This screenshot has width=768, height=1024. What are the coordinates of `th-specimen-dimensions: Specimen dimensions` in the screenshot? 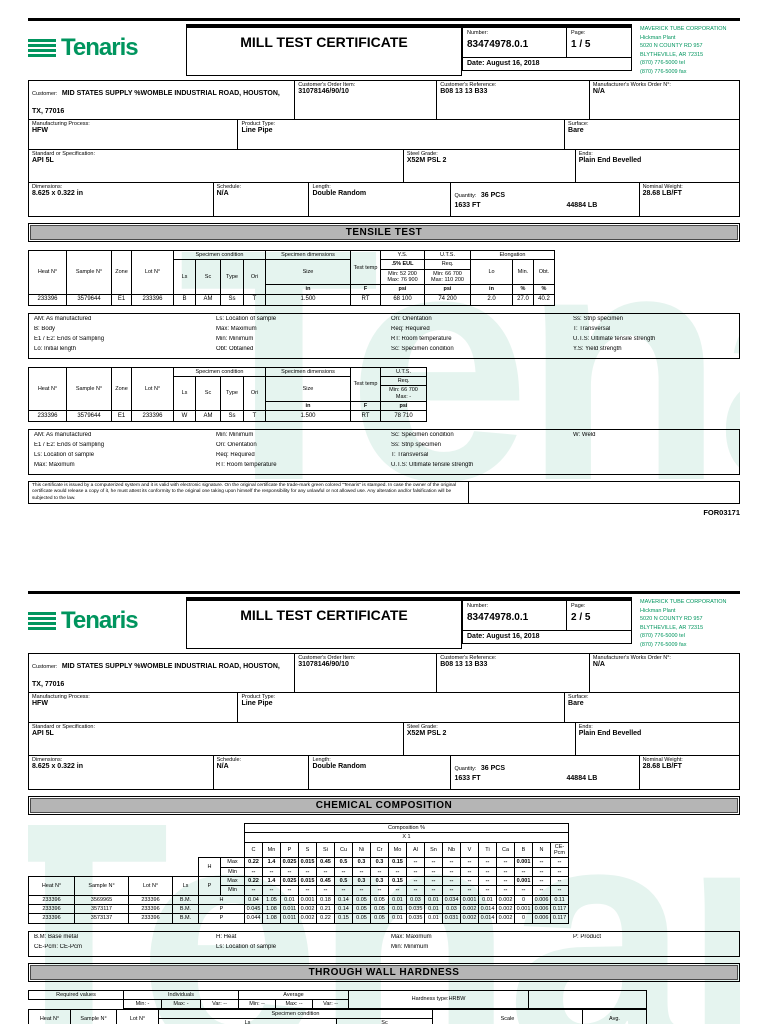 It's located at (308, 255).